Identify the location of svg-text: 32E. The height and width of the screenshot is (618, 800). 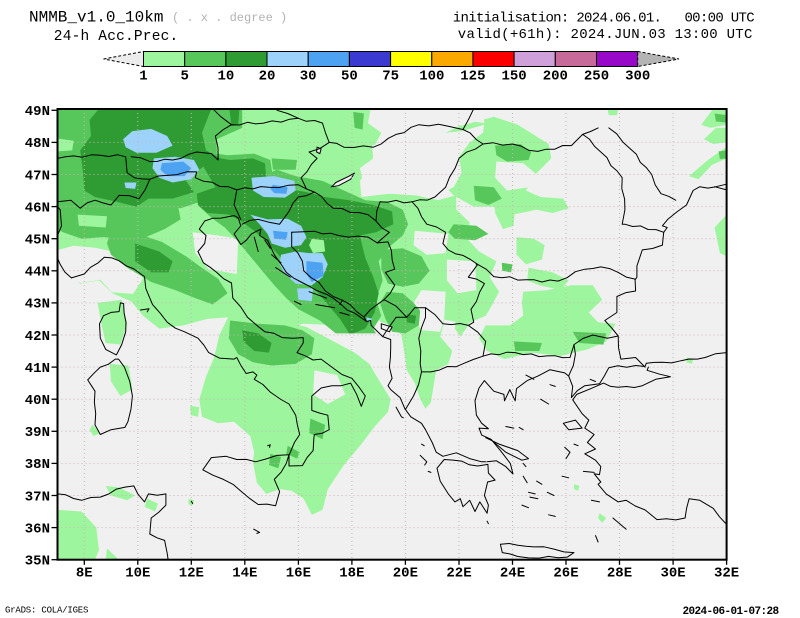
(726, 574).